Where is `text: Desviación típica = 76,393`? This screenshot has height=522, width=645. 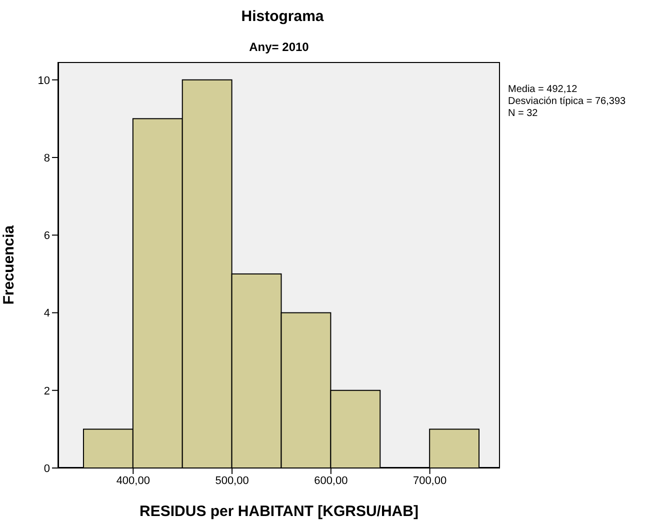 text: Desviación típica = 76,393 is located at coordinates (567, 102).